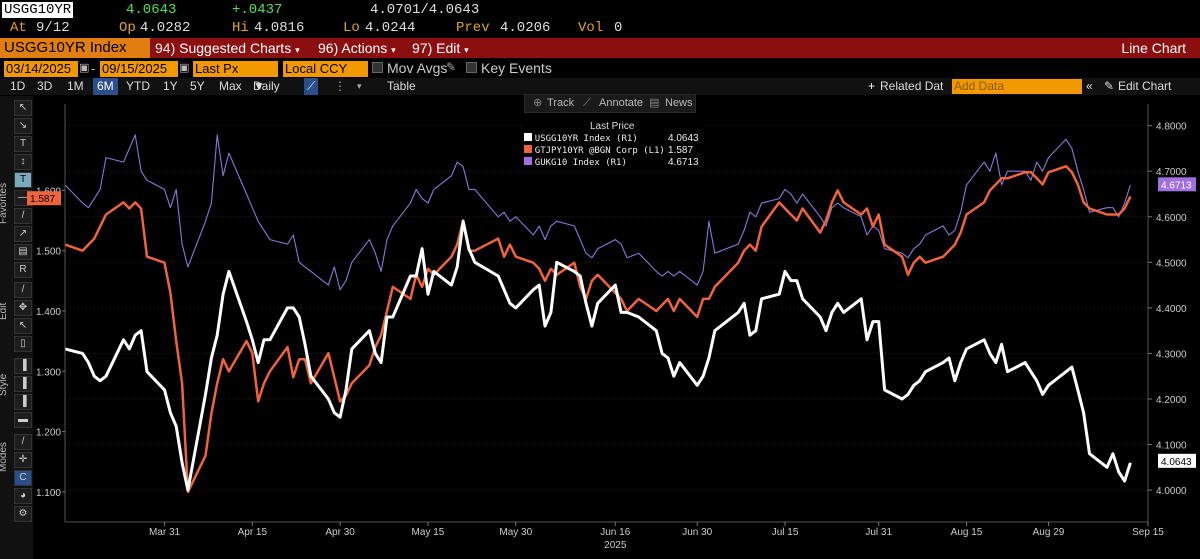  Describe the element at coordinates (23, 234) in the screenshot. I see `ray-icon: ↗` at that location.